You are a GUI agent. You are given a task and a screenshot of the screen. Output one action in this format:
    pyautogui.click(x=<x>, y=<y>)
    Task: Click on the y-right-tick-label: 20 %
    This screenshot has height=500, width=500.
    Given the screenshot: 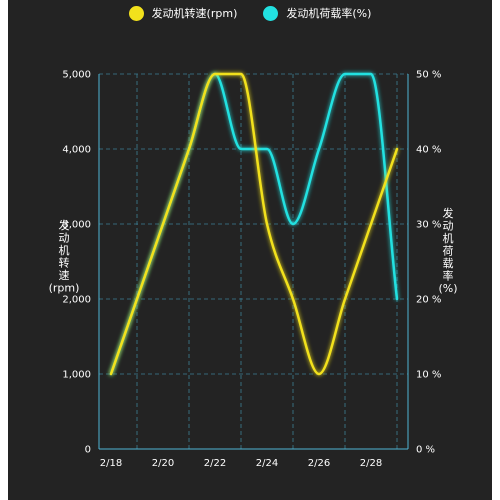 What is the action you would take?
    pyautogui.click(x=428, y=300)
    